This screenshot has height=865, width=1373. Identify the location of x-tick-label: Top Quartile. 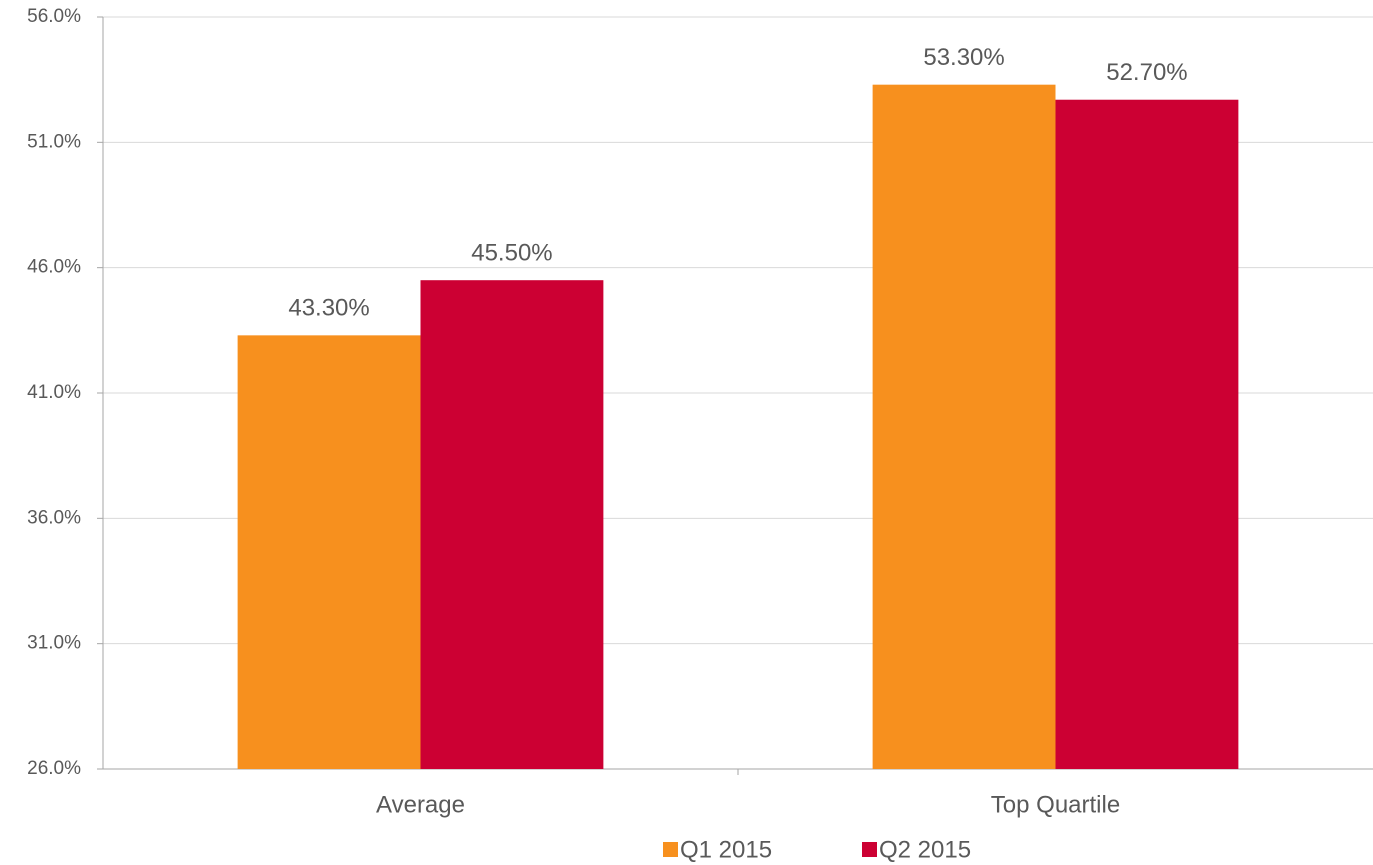
(1055, 804).